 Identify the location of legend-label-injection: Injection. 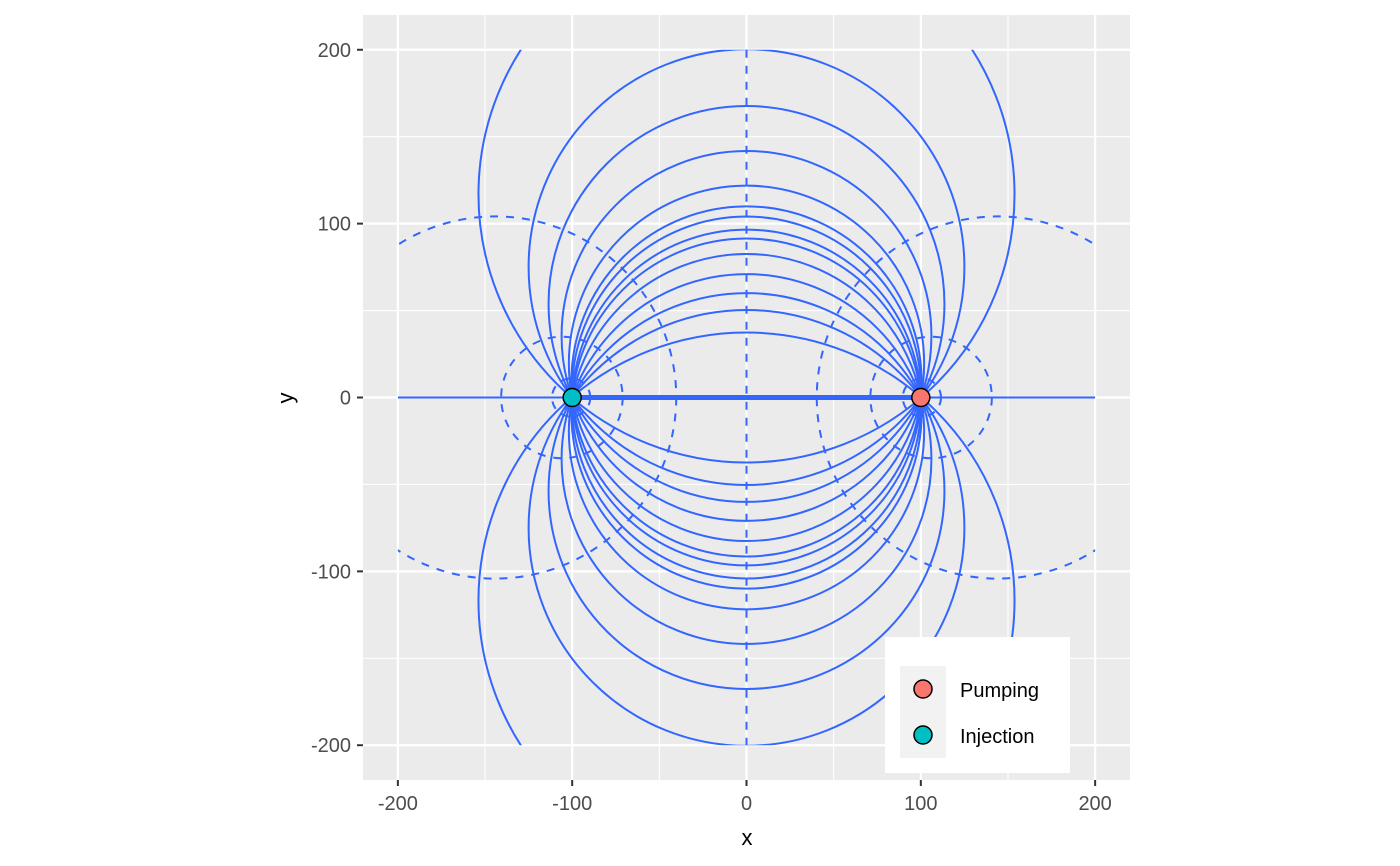
(997, 737).